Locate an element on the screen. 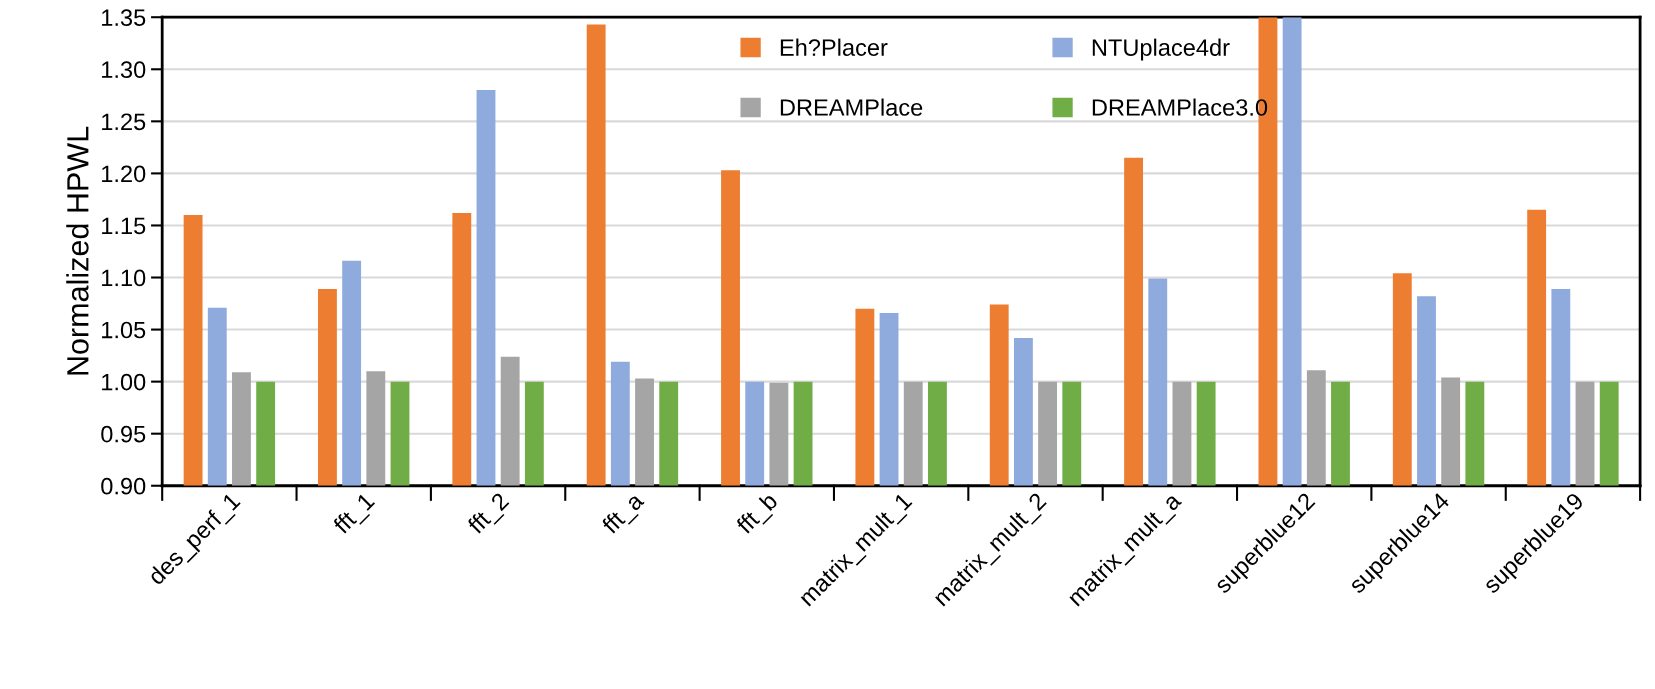 This screenshot has width=1655, height=689. y-tick-label: 0.95 is located at coordinates (123, 434).